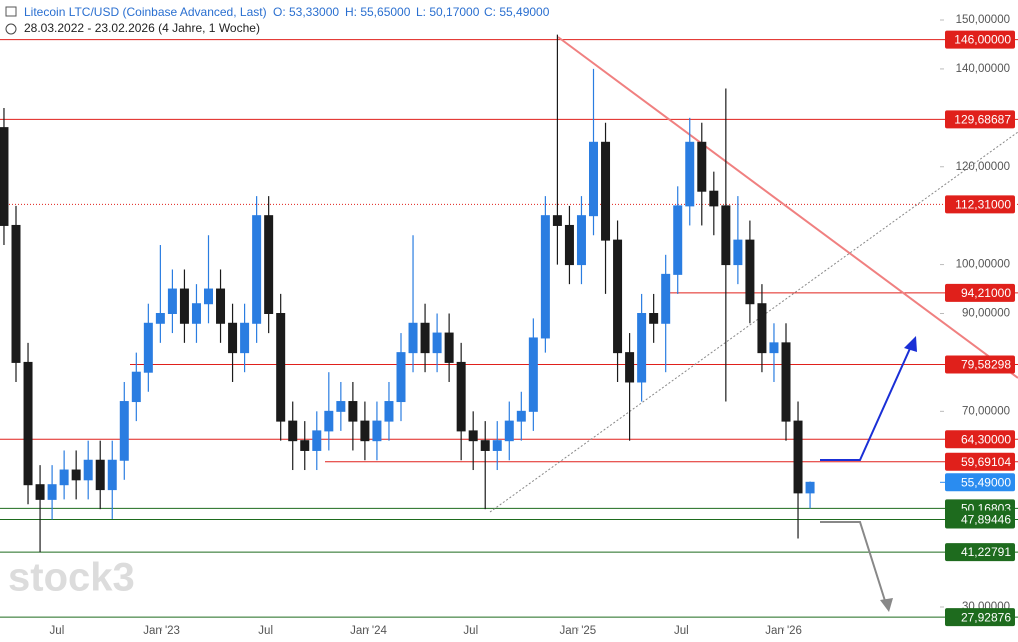 The width and height of the screenshot is (1018, 642). I want to click on level-label: 94,21000, so click(986, 293).